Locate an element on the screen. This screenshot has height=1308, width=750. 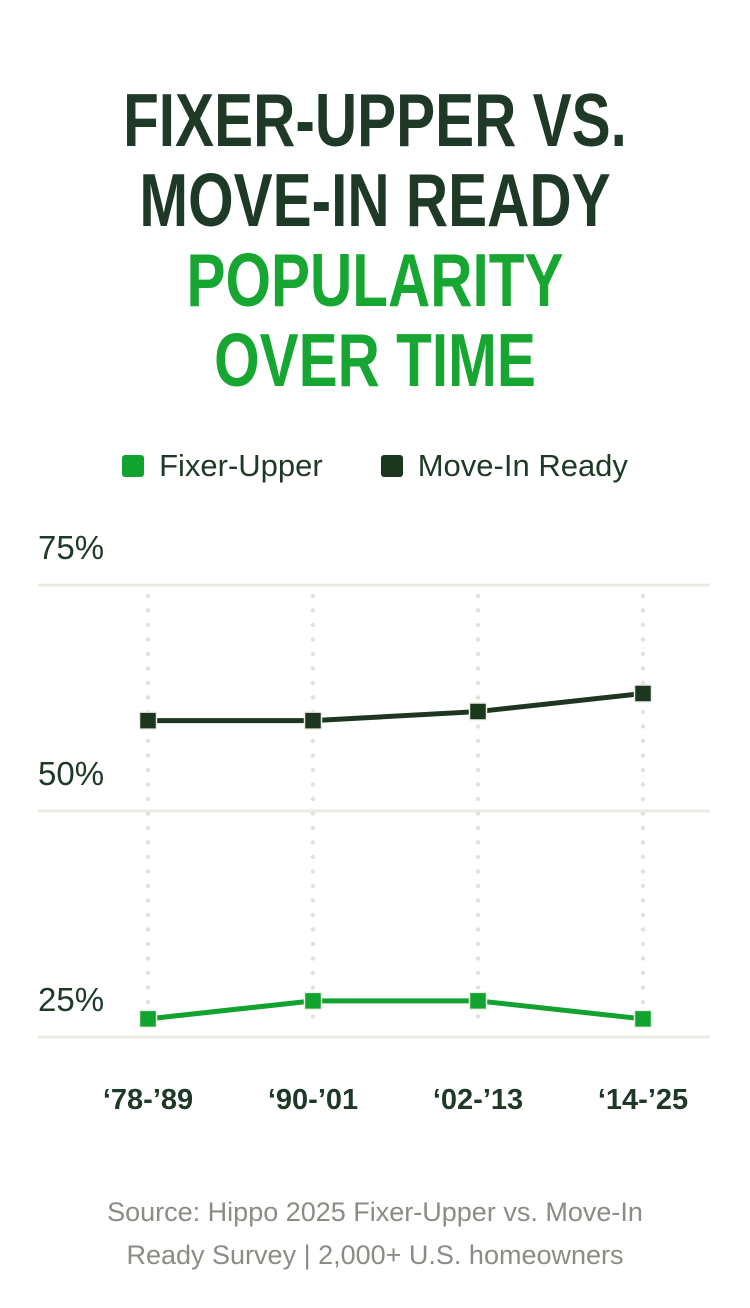
legend-item-fixer-upper: Fixer-Upper is located at coordinates (222, 466).